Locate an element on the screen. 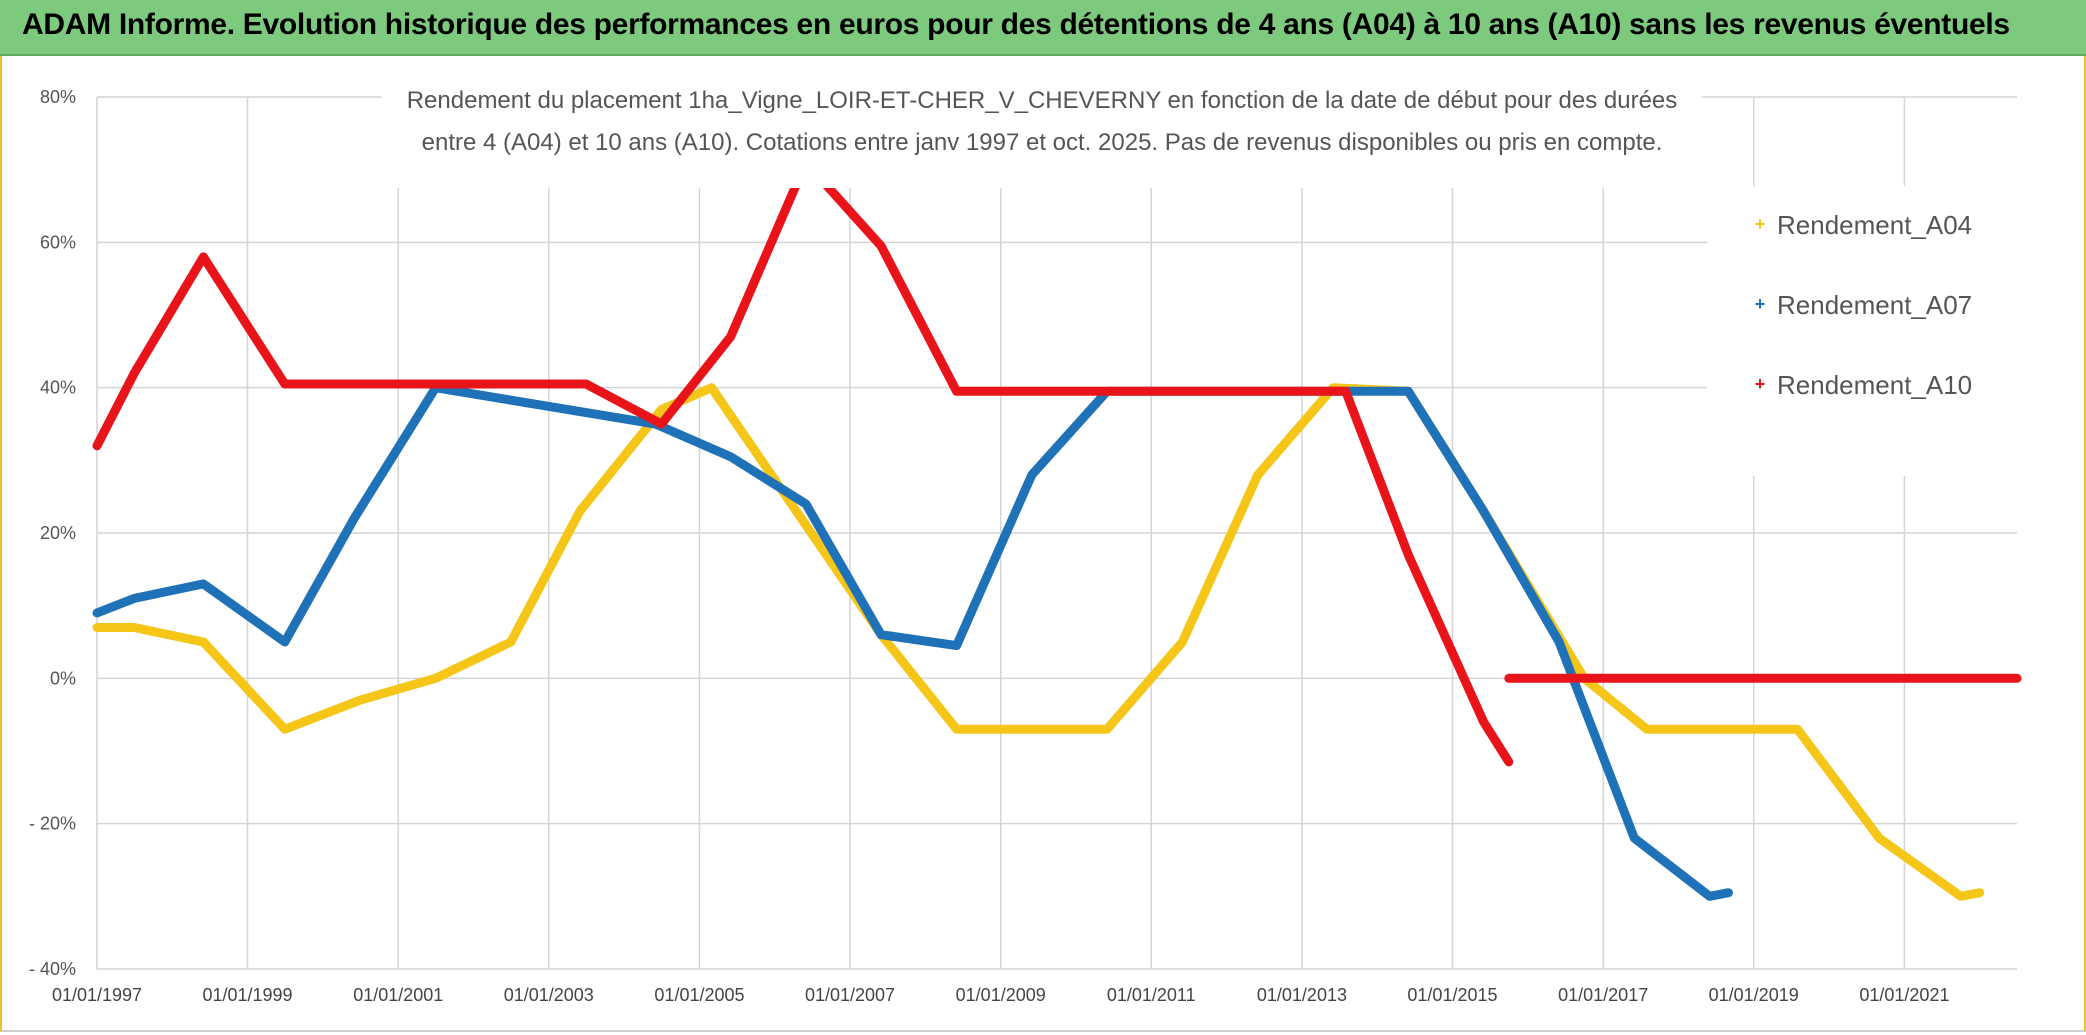 Image resolution: width=2086 pixels, height=1035 pixels. x-tick-label: 01/01/2007 is located at coordinates (850, 995).